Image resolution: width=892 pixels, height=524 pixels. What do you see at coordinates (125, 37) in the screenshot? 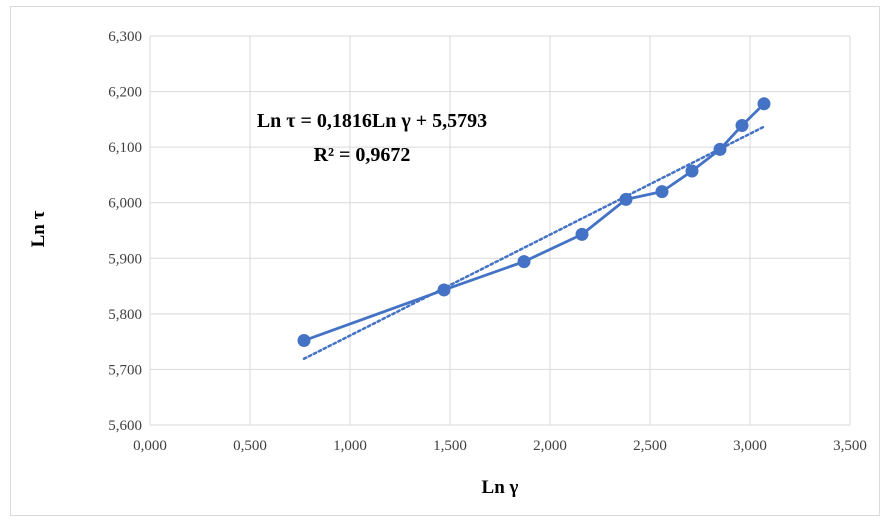
I see `y-tick-label-7: 6,300` at bounding box center [125, 37].